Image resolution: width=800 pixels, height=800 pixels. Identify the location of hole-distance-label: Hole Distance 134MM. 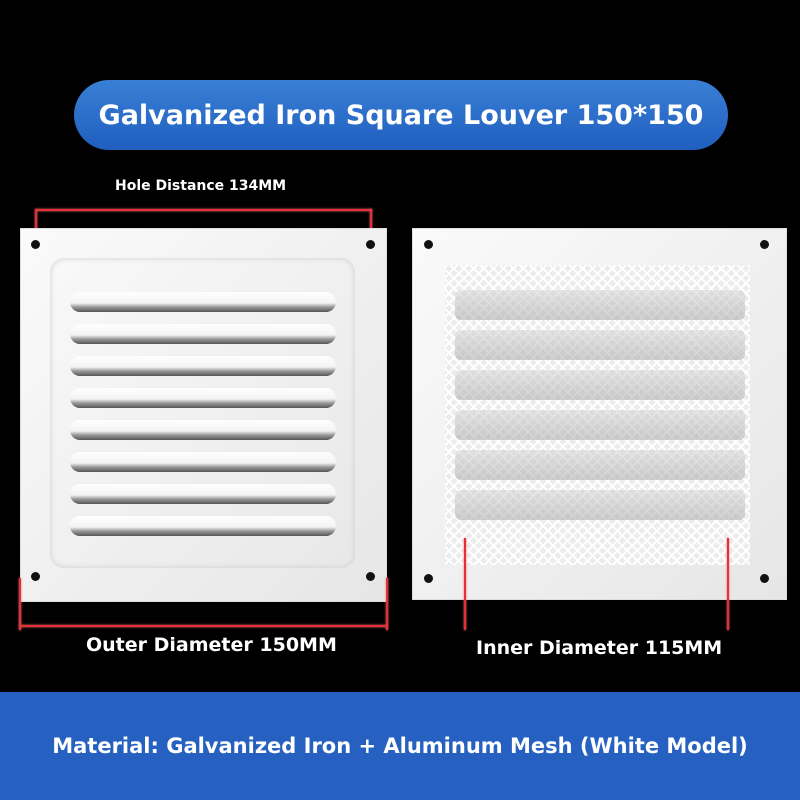
(201, 186).